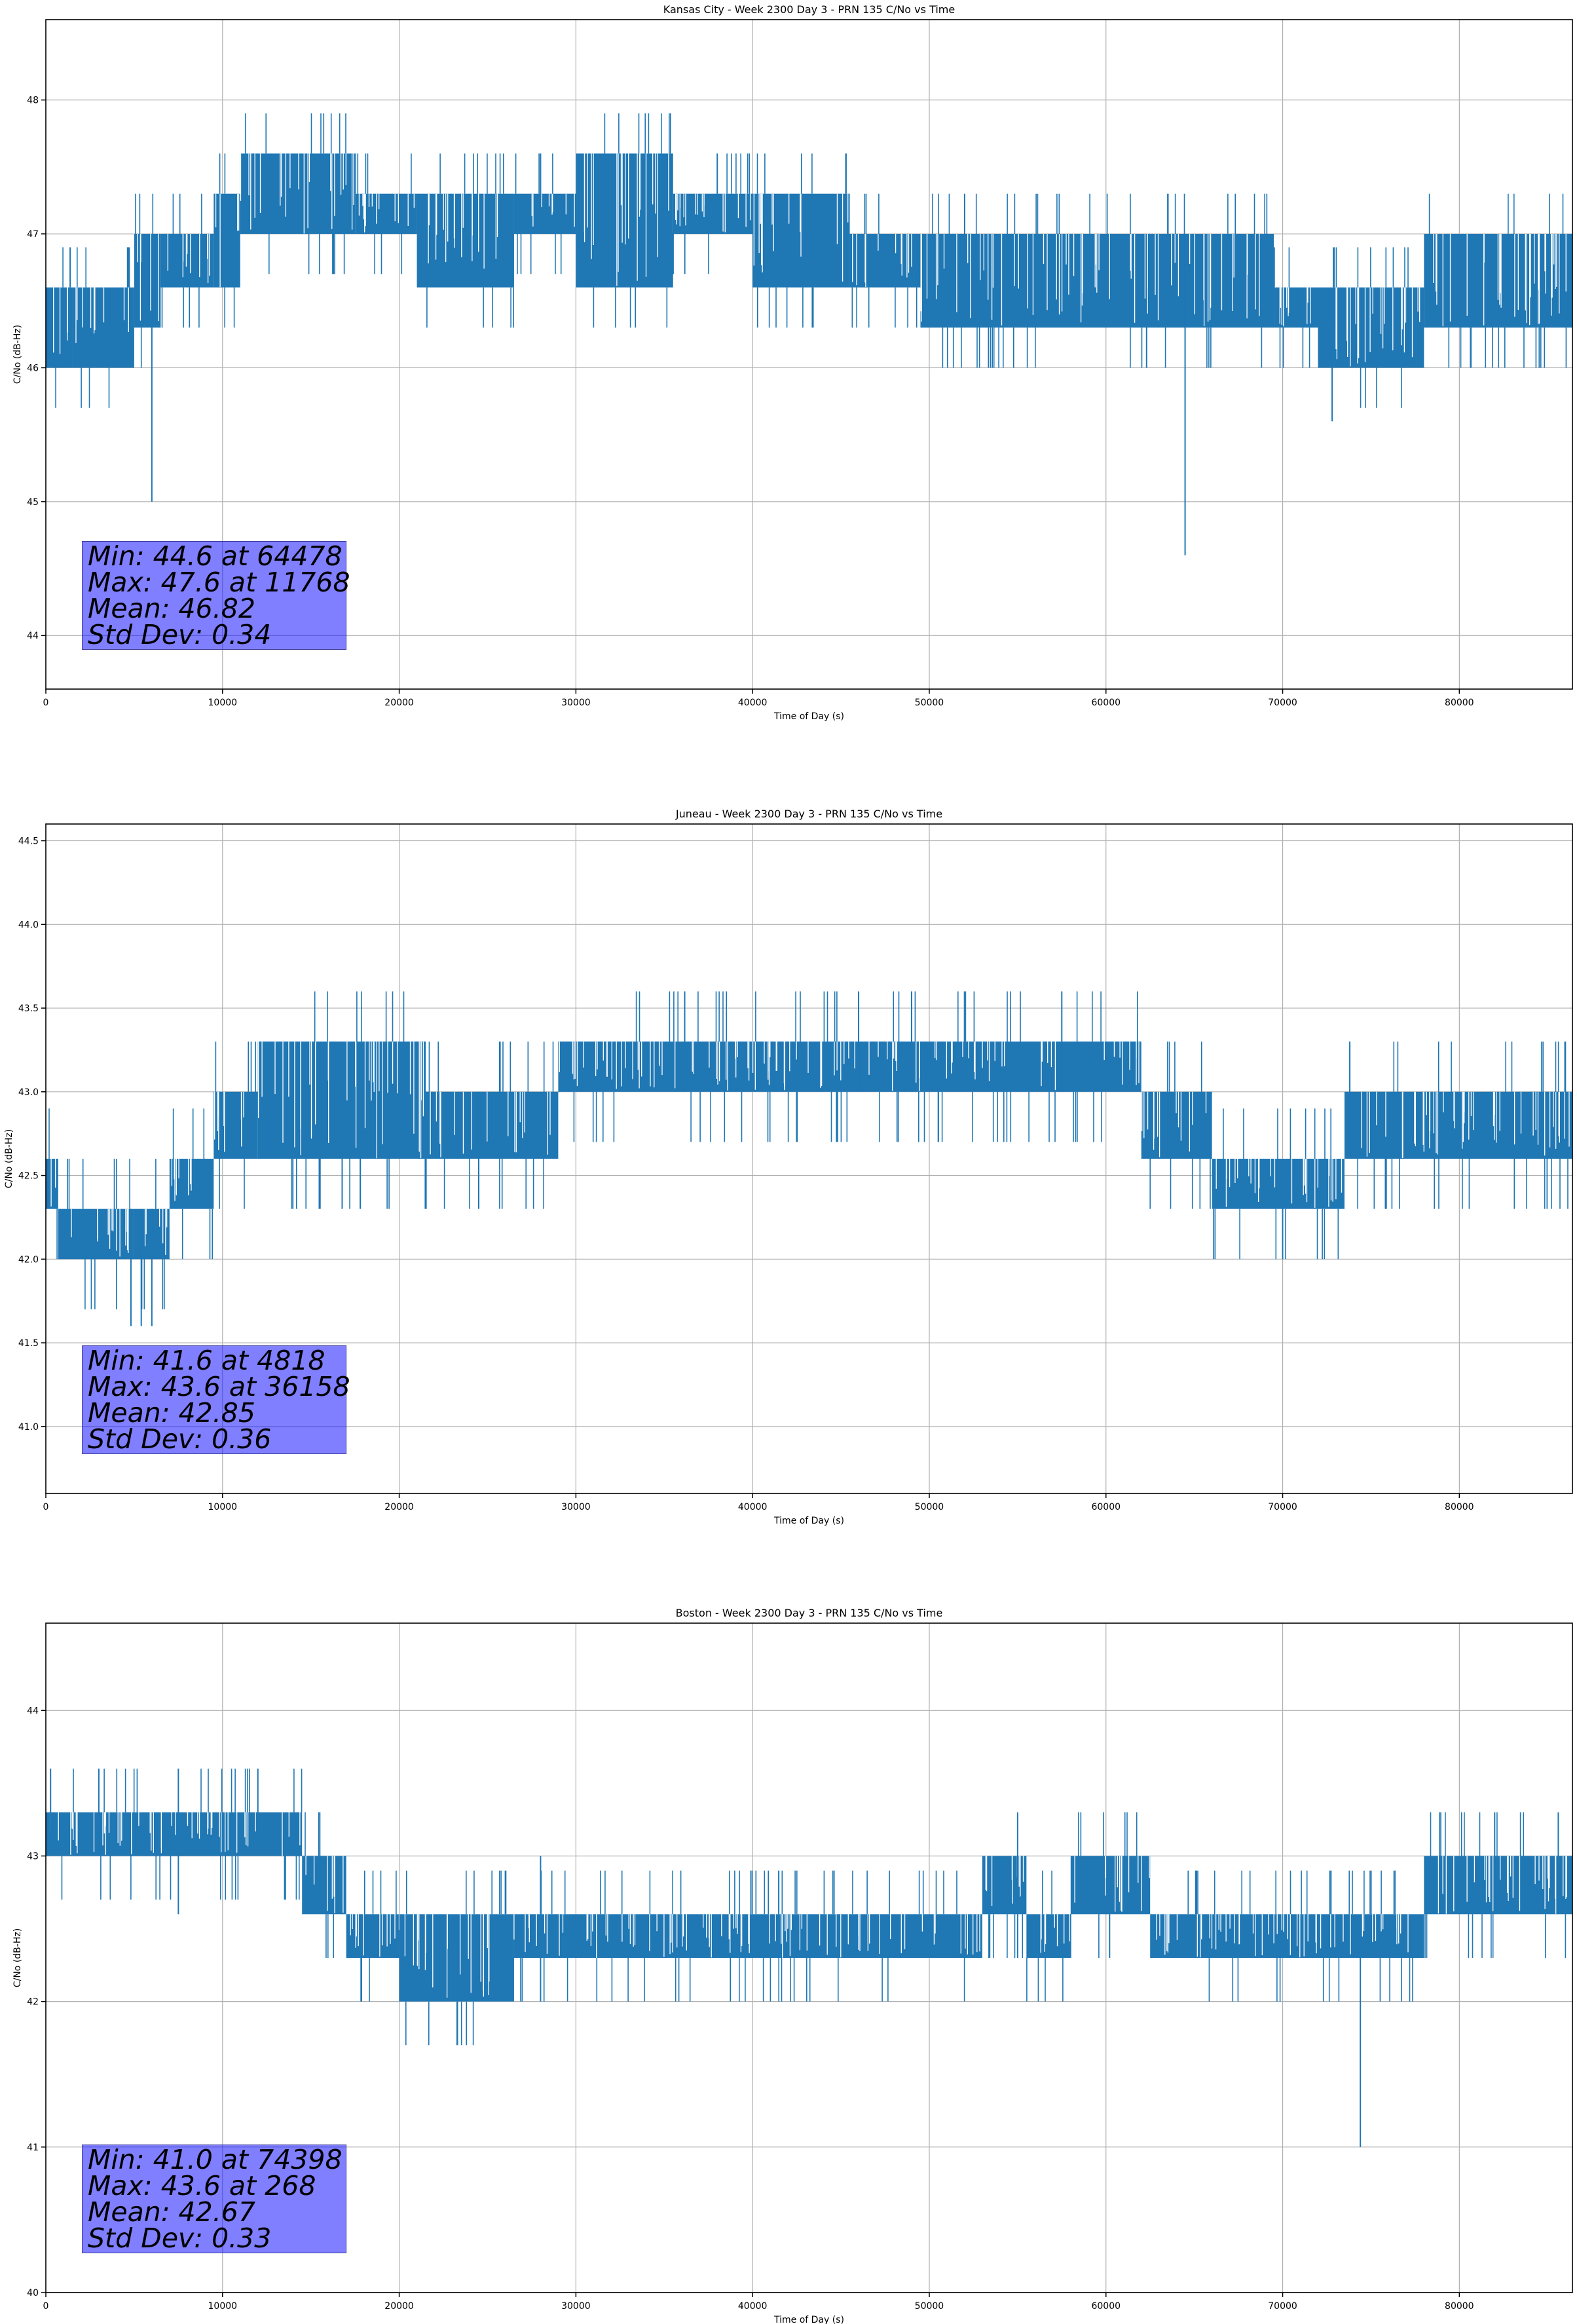 The height and width of the screenshot is (2324, 1577). I want to click on y-tick-label: 41.5, so click(28, 1343).